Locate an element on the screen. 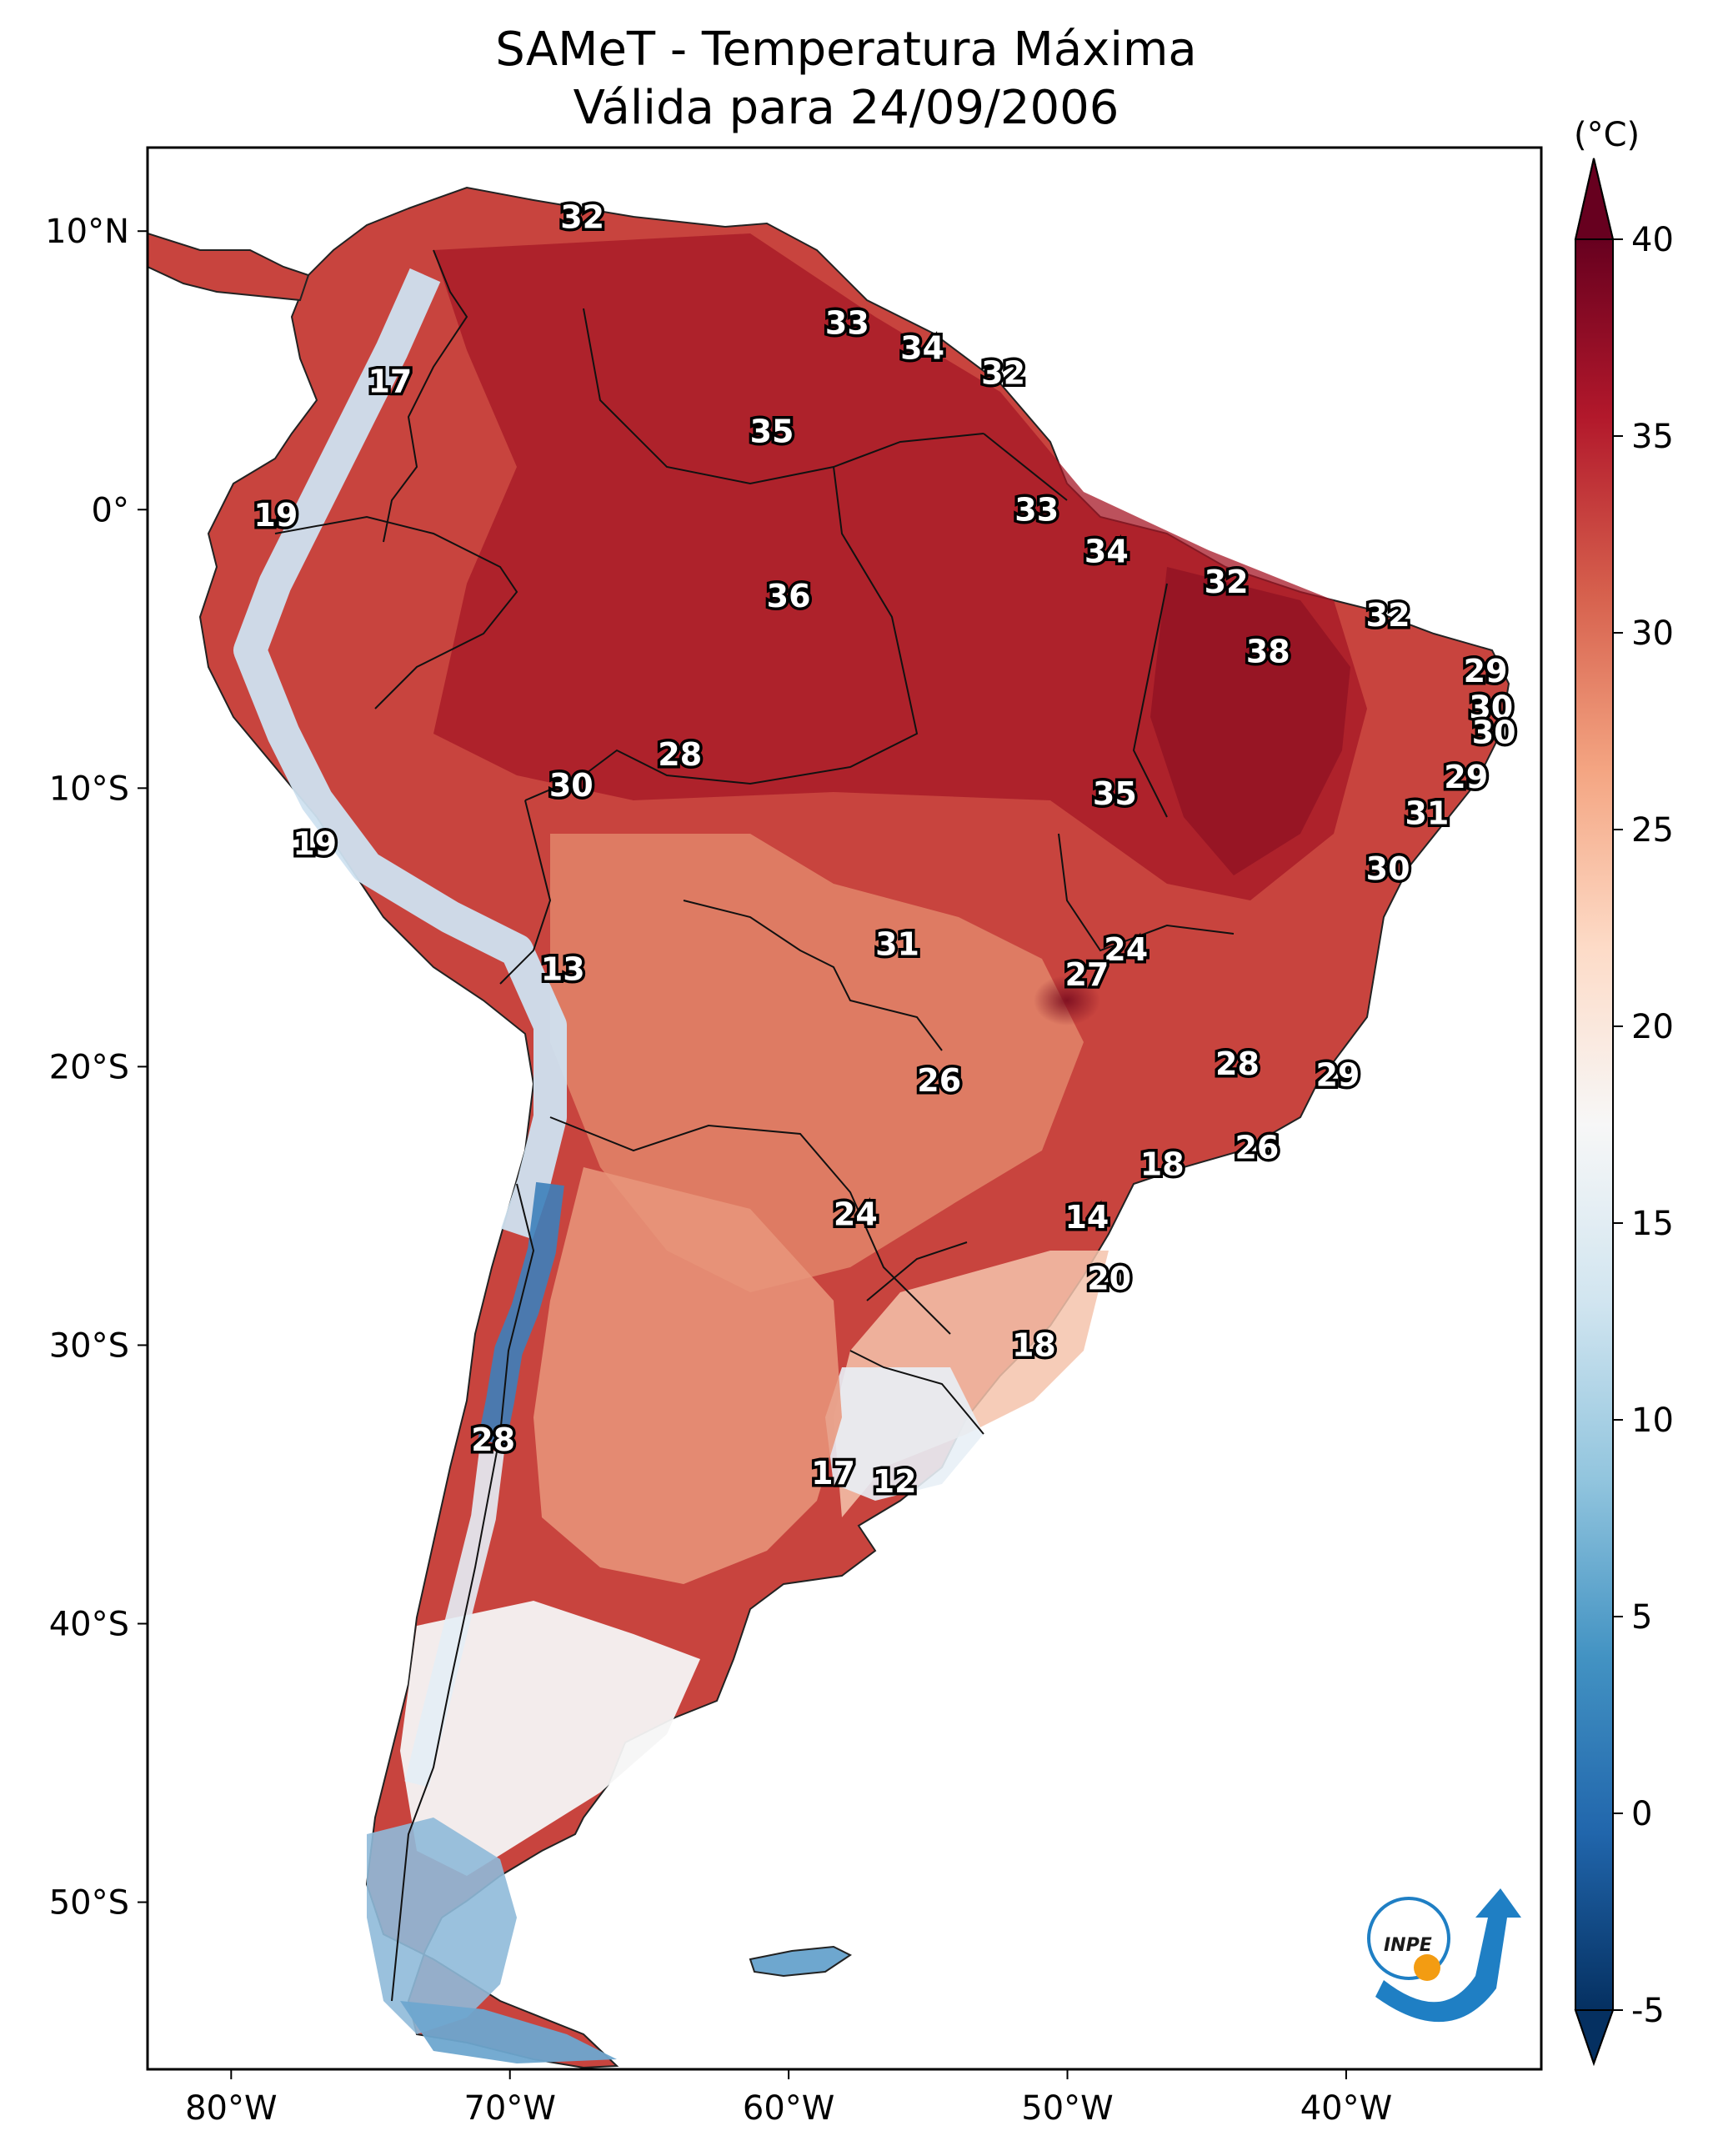  lat-tick-label: 30°S is located at coordinates (89, 1345).